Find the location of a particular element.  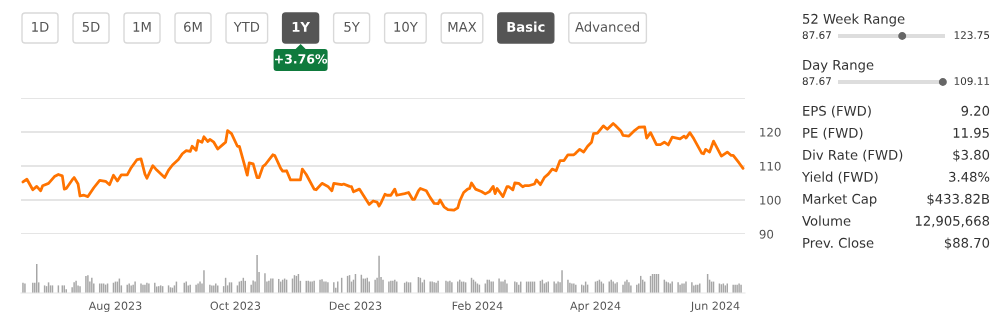

y-tick-label: 110 is located at coordinates (770, 166).